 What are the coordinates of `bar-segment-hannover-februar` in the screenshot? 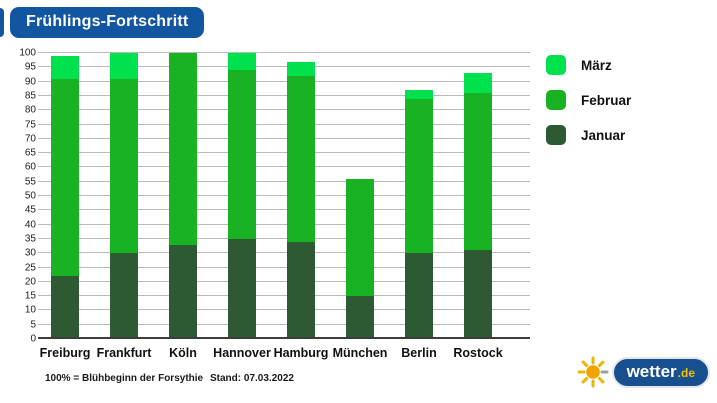 It's located at (242, 154).